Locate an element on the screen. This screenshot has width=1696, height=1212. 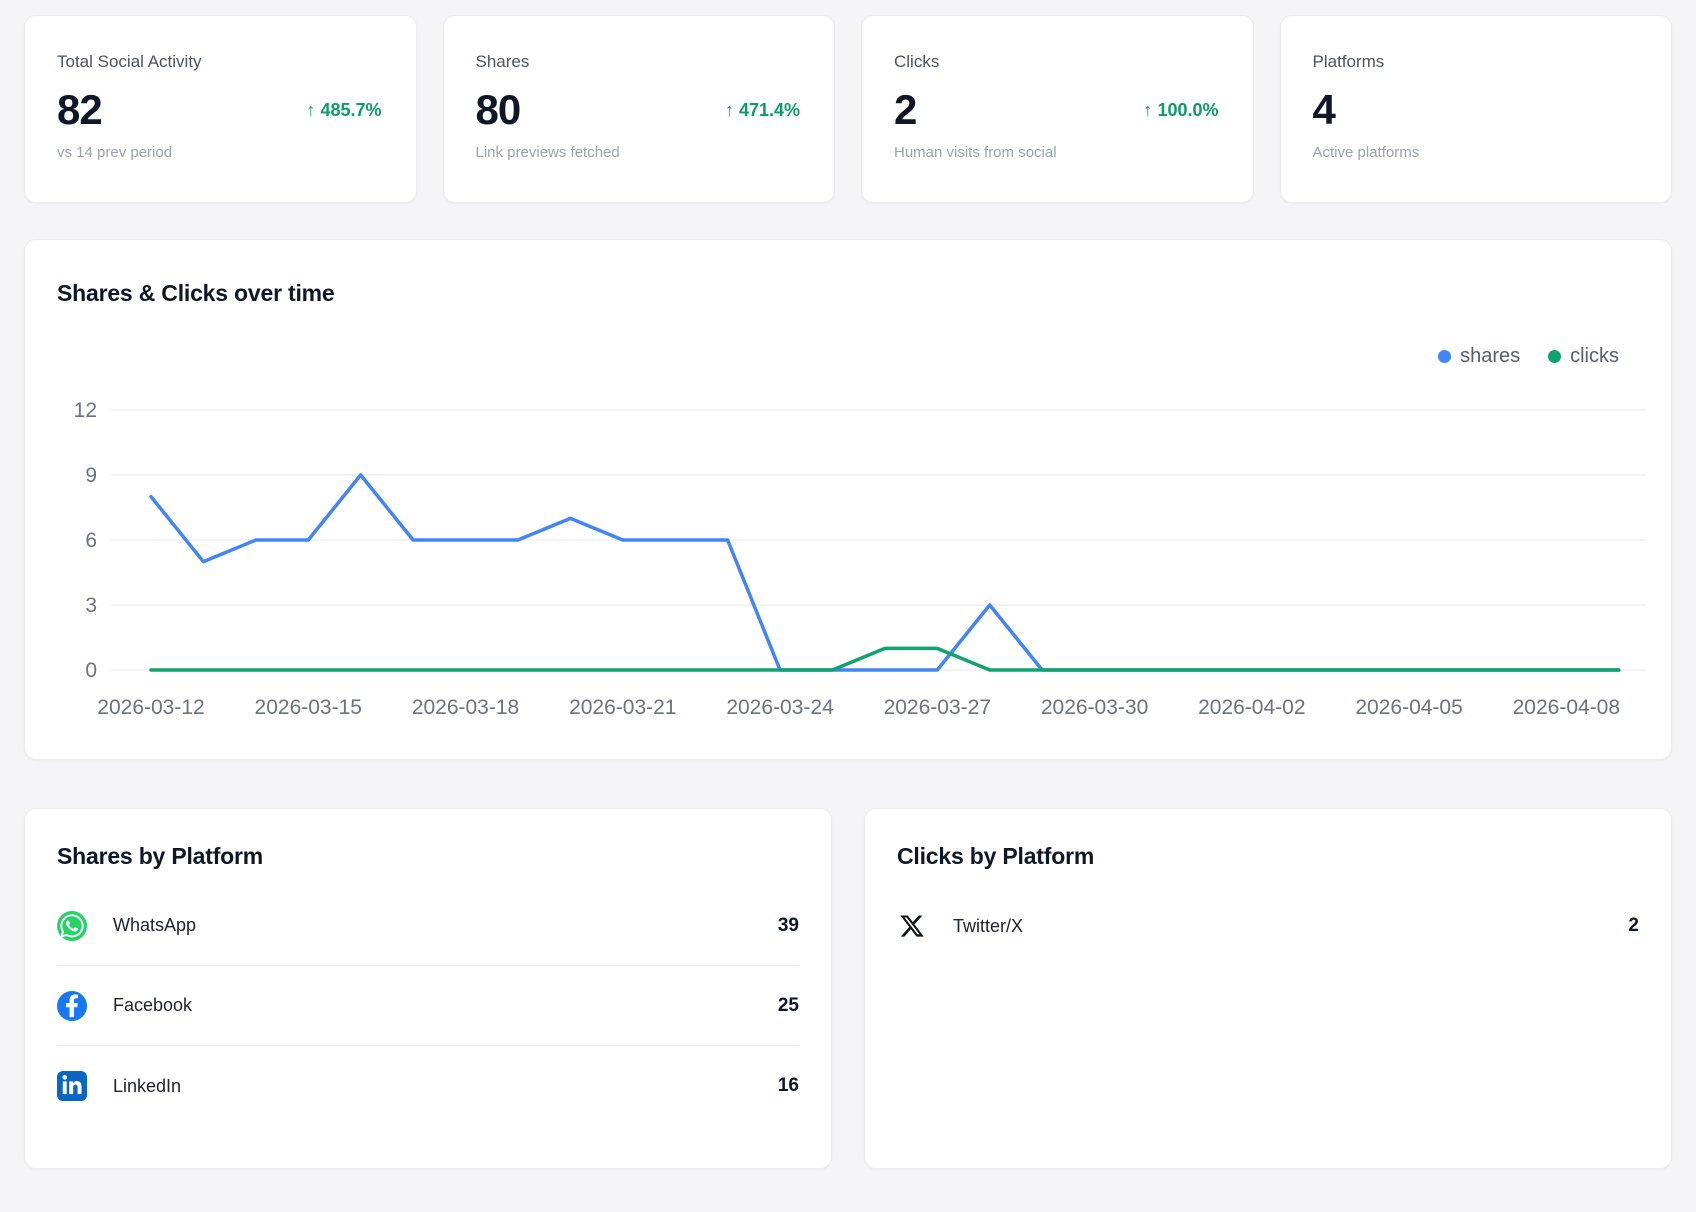
stat-label: Total Social Activity is located at coordinates (129, 61).